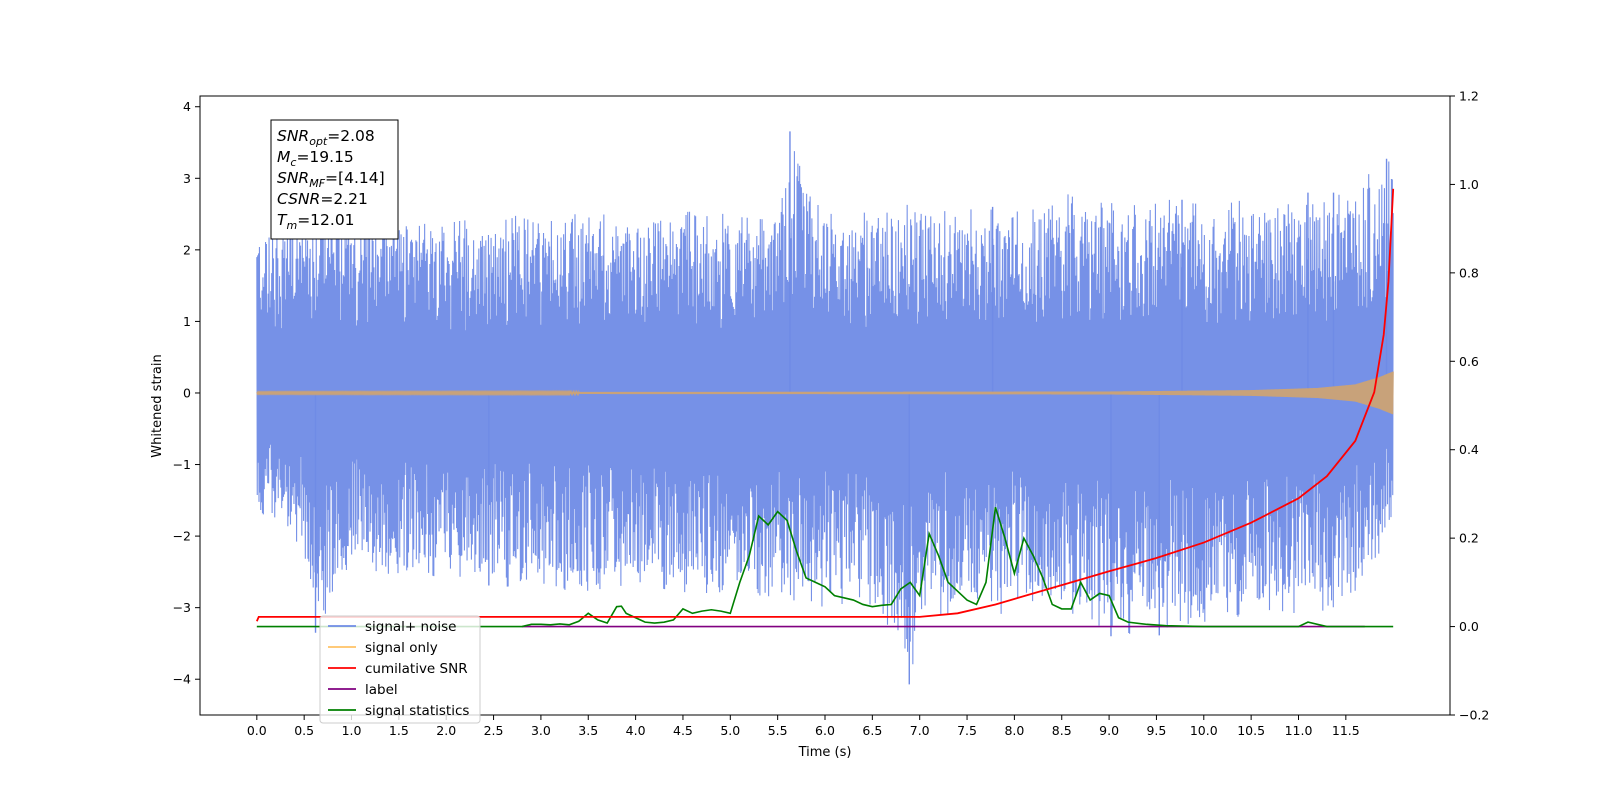 The image size is (1600, 800). What do you see at coordinates (730, 730) in the screenshot?
I see `x-tick-label: 5.0` at bounding box center [730, 730].